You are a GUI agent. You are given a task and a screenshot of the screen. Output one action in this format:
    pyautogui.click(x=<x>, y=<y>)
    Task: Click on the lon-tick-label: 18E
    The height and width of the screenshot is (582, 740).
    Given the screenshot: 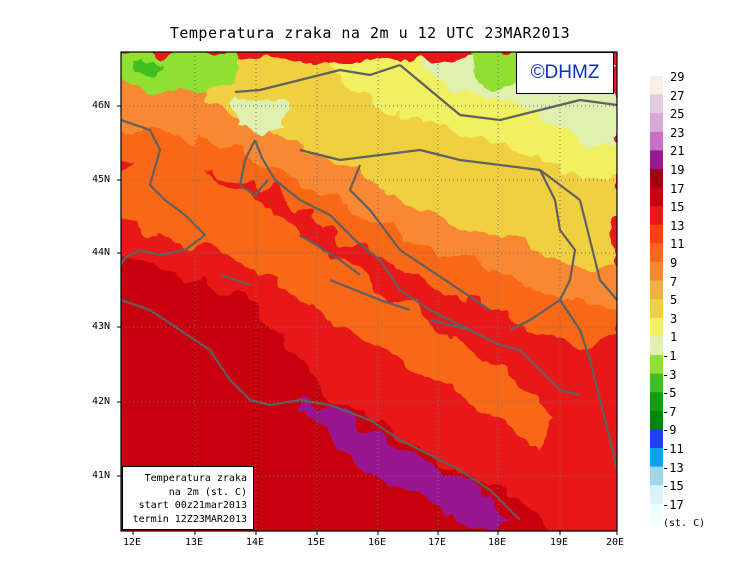 What is the action you would take?
    pyautogui.click(x=497, y=542)
    